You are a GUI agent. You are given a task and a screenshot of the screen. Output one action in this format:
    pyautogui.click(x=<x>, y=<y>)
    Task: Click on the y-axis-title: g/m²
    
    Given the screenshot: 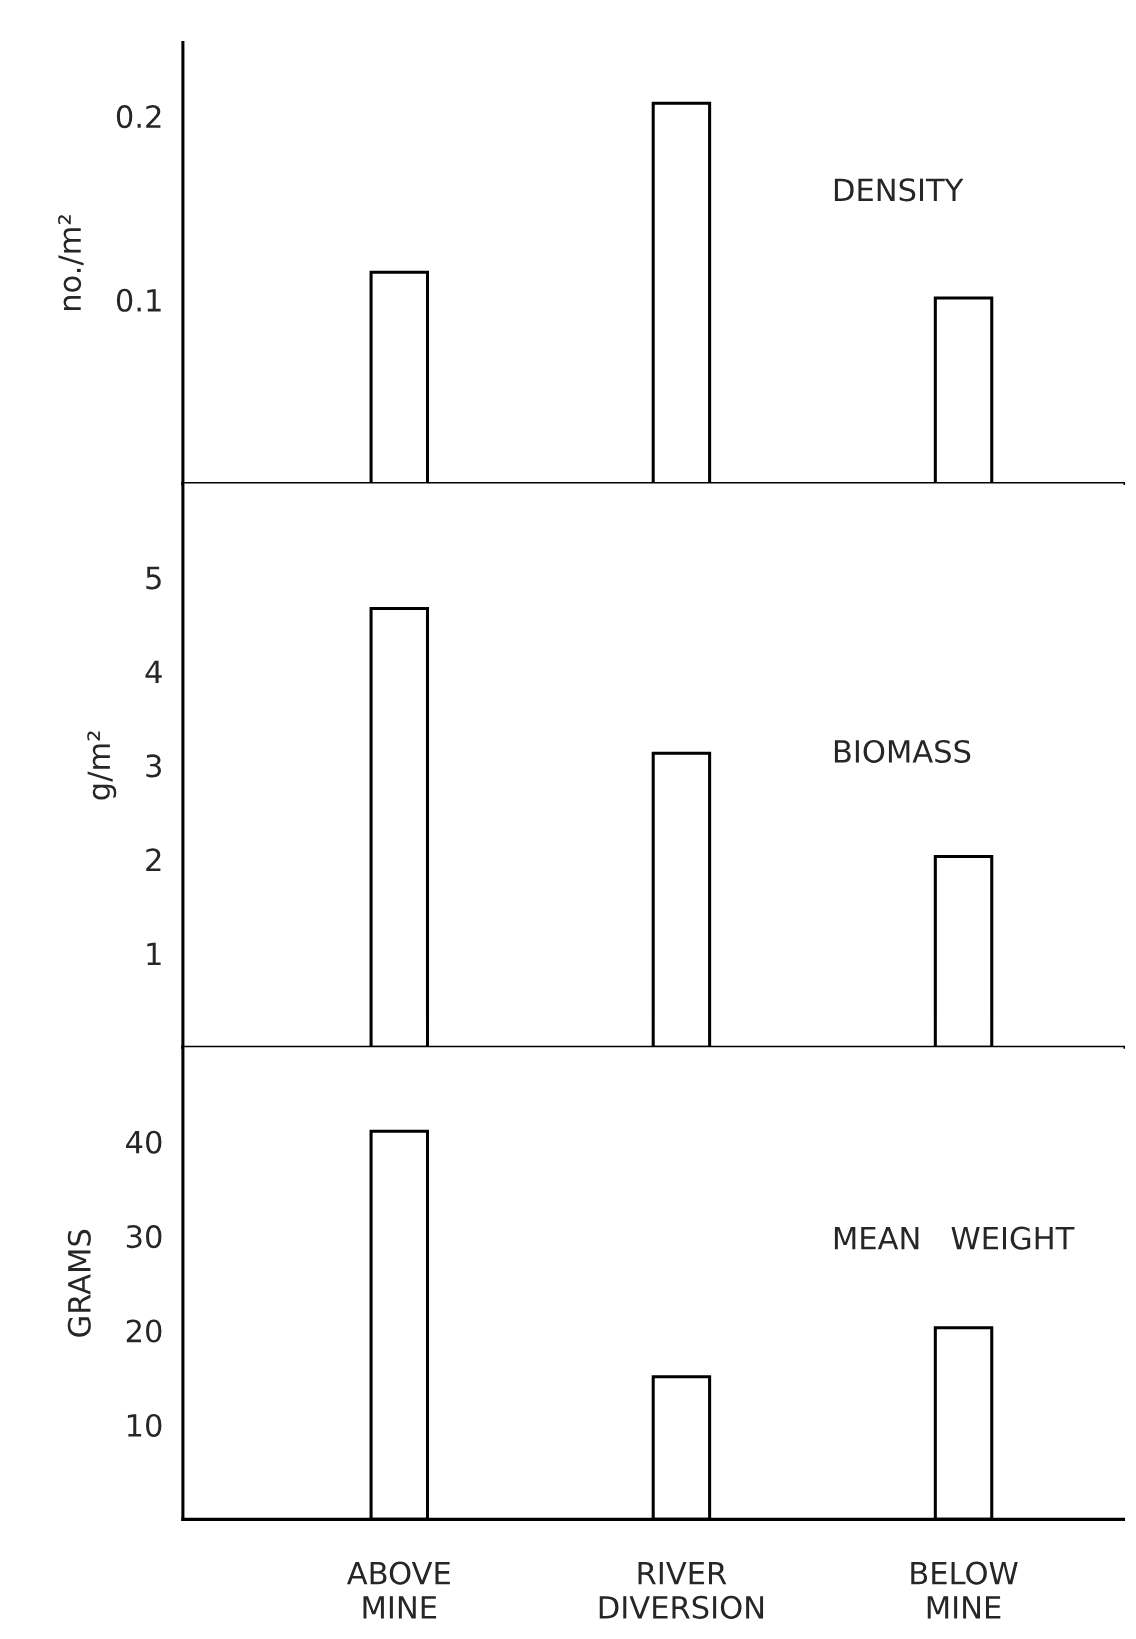 What is the action you would take?
    pyautogui.click(x=102, y=765)
    